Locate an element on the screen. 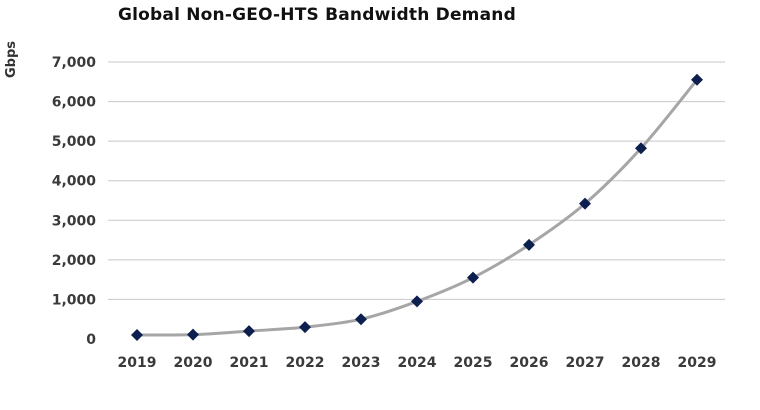 Image resolution: width=760 pixels, height=410 pixels. chart-title: Global Non-GEO-HTS Bandwidth Demand is located at coordinates (317, 15).